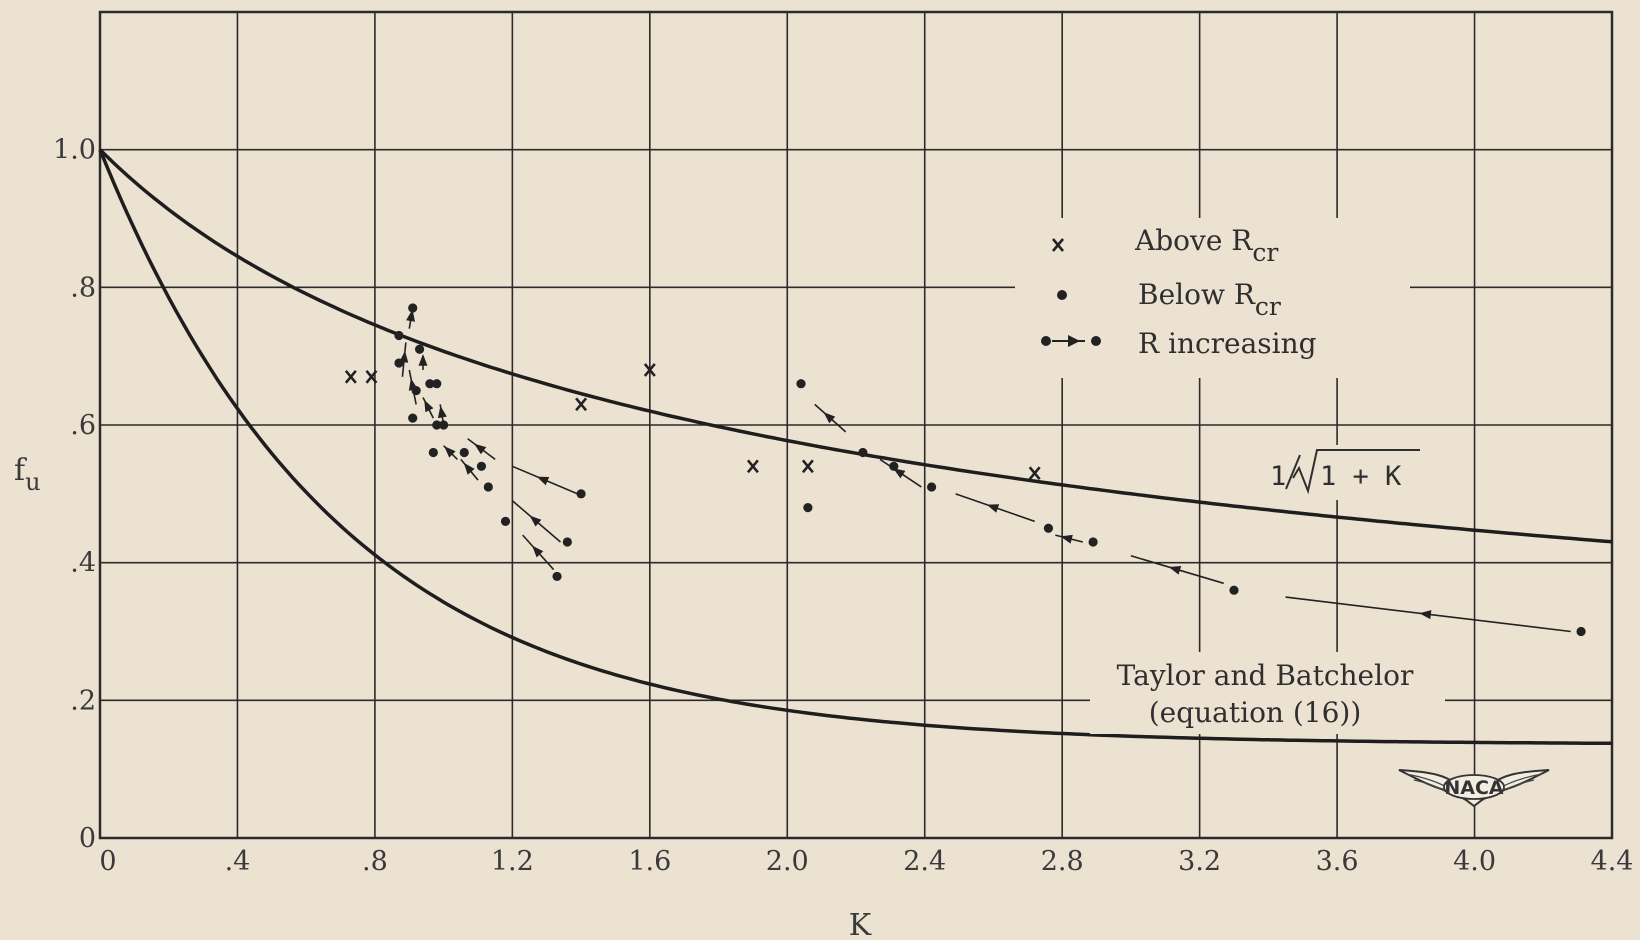  Describe the element at coordinates (1071, 341) in the screenshot. I see `legend-marker-arrow` at that location.